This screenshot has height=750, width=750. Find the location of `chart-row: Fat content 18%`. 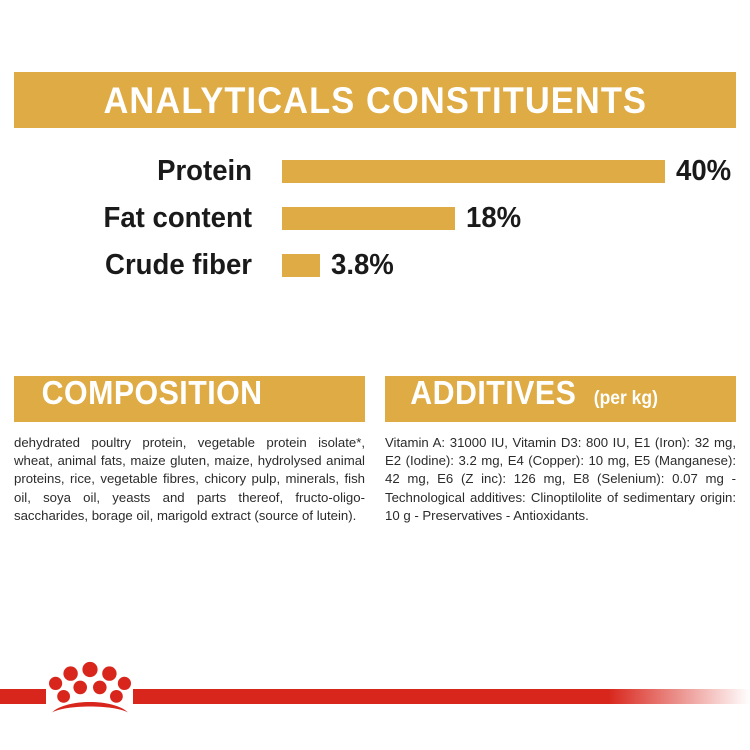

chart-row: Fat content 18% is located at coordinates (375, 218).